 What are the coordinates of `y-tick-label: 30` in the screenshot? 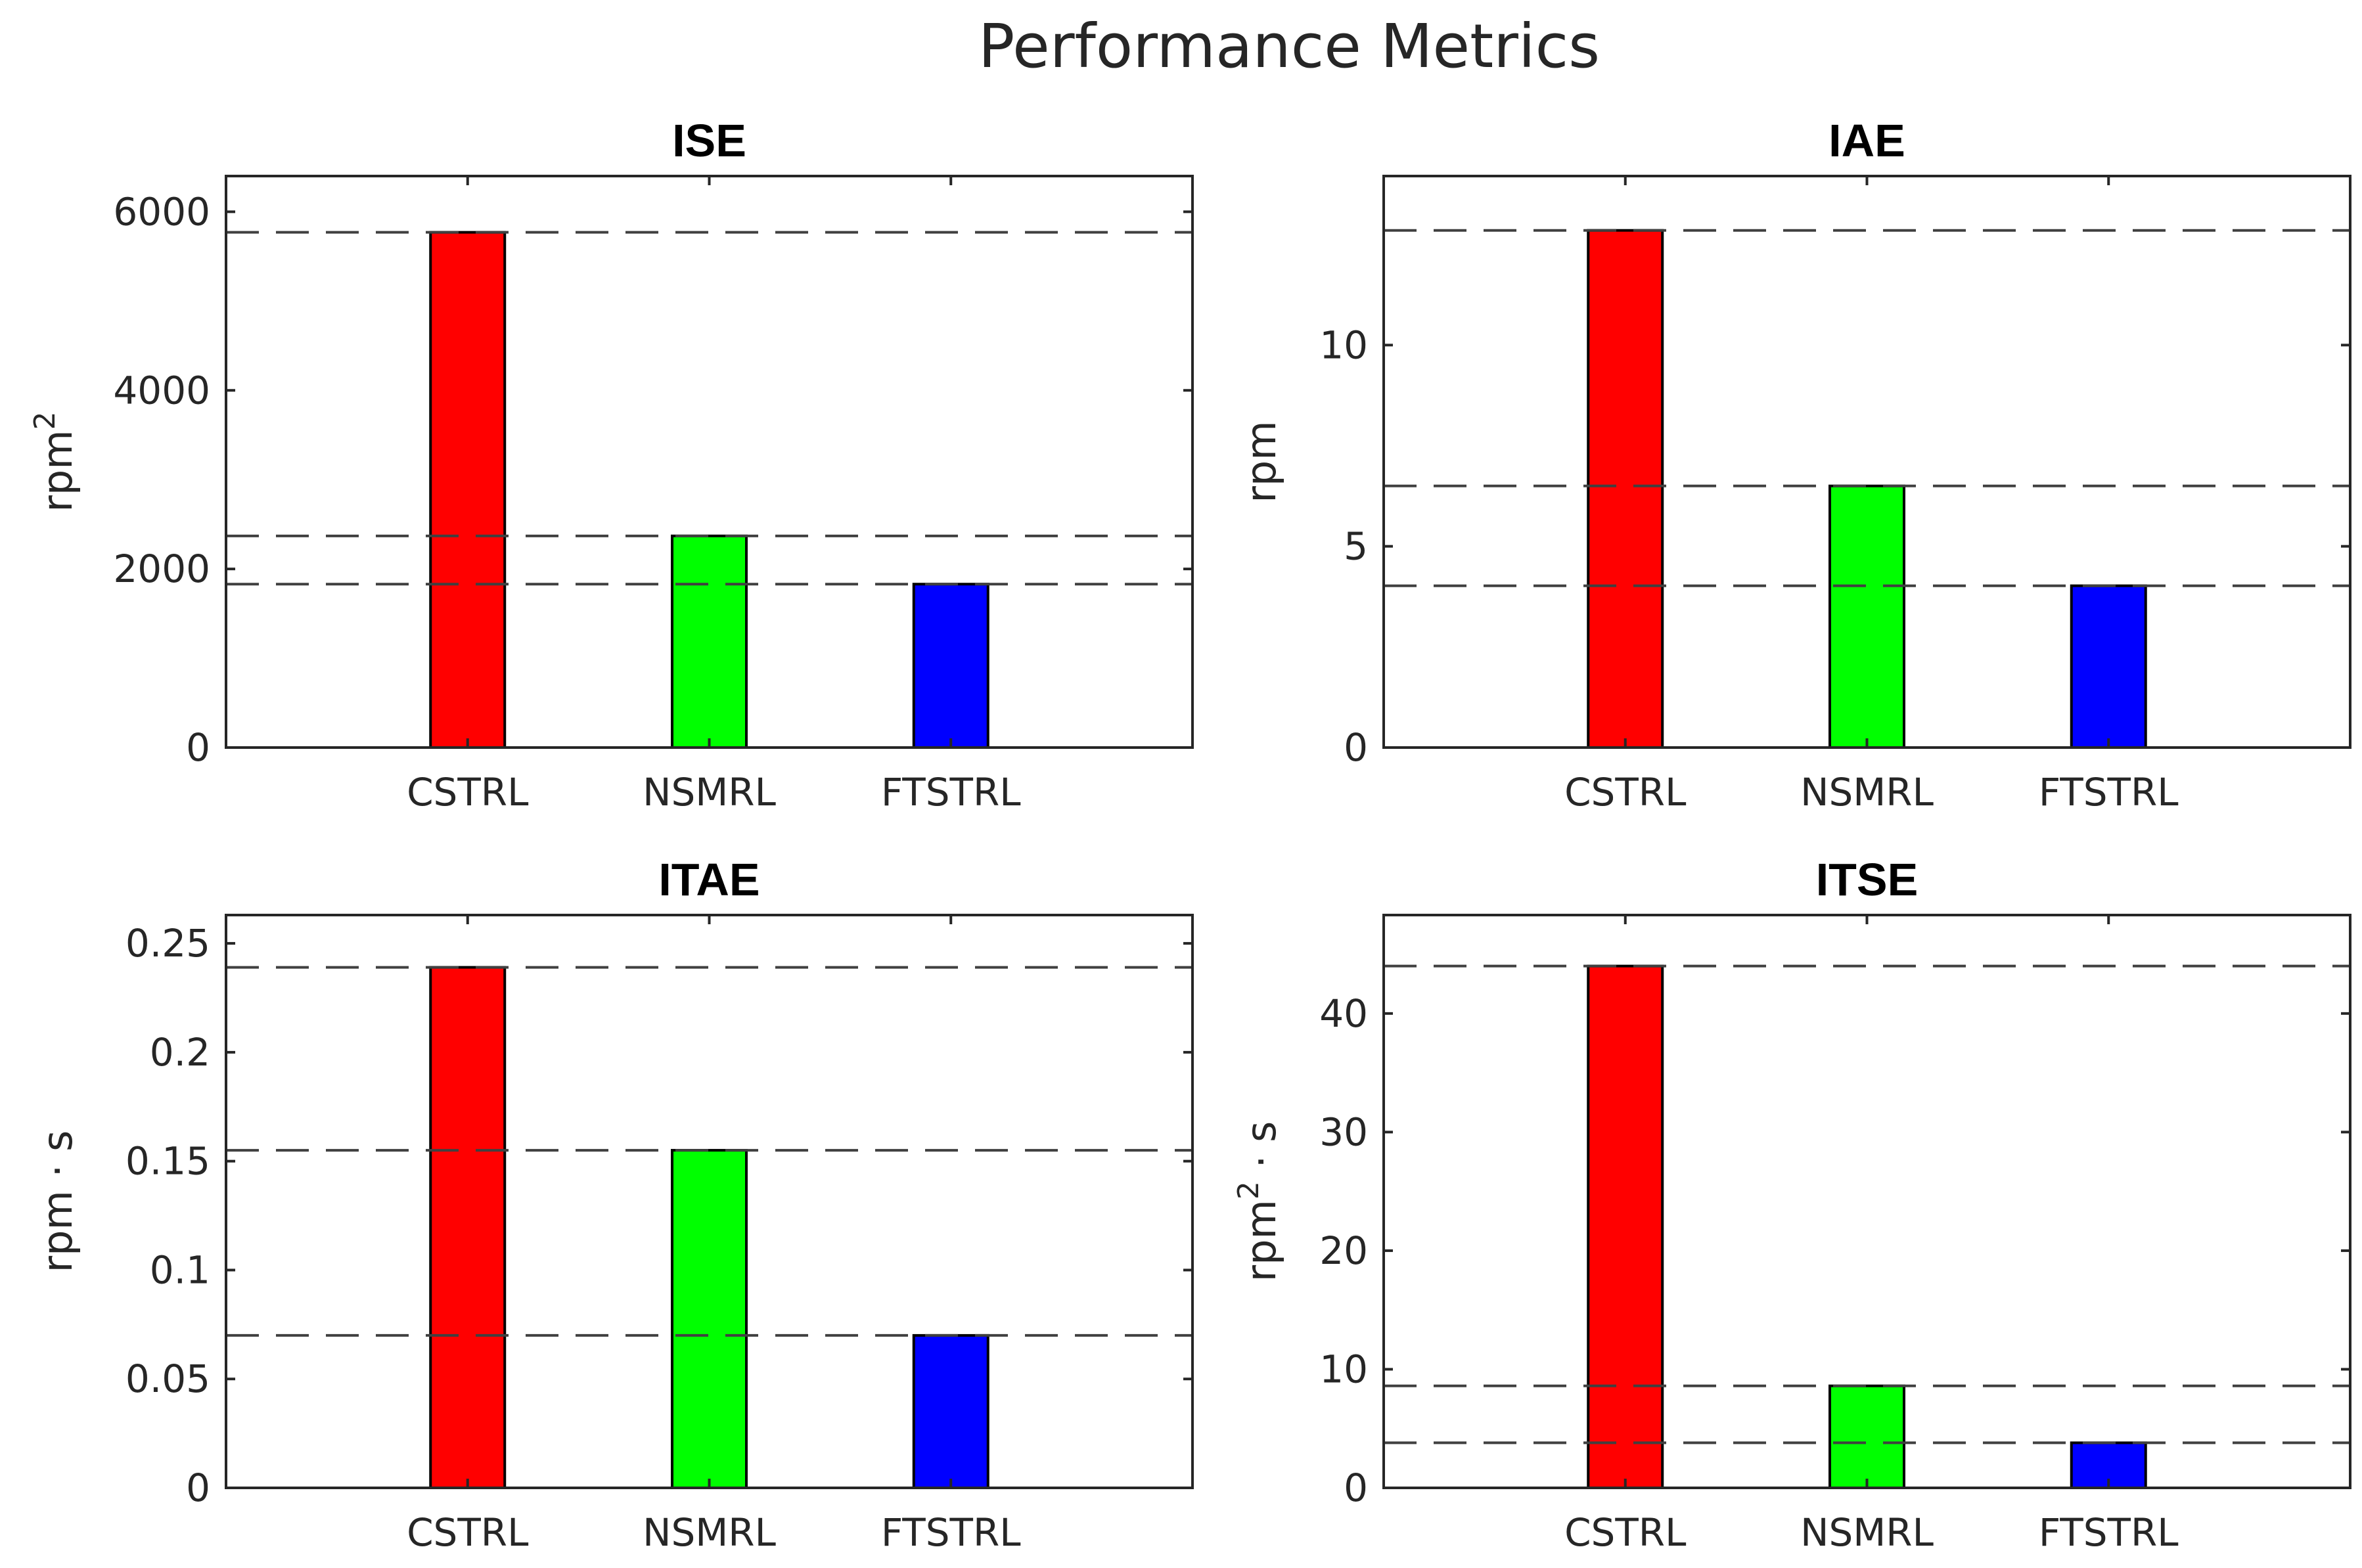 It's located at (1343, 1131).